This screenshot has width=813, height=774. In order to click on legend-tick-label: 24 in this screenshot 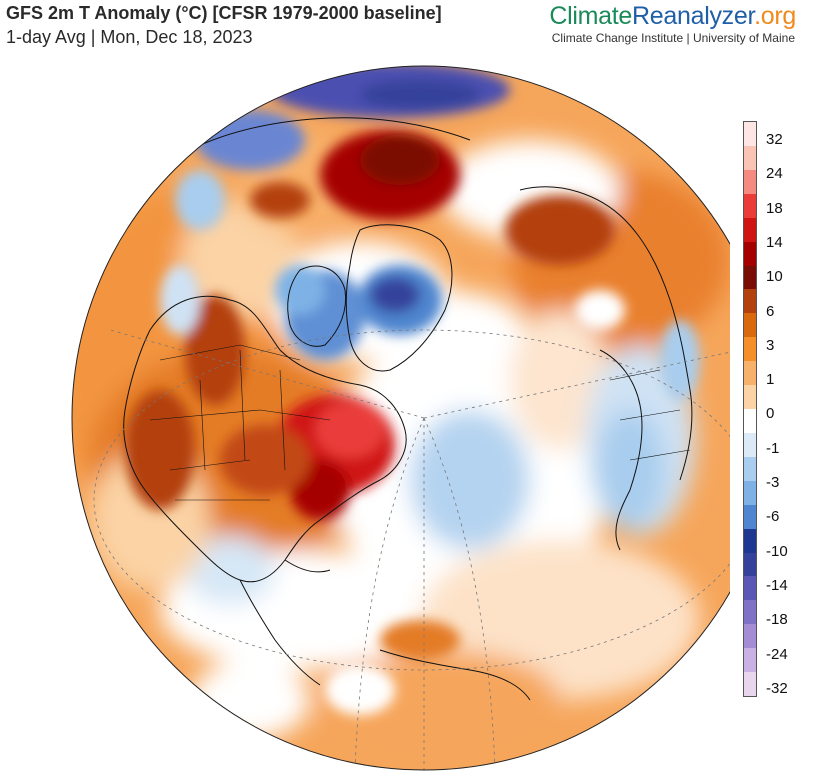, I will do `click(774, 174)`.